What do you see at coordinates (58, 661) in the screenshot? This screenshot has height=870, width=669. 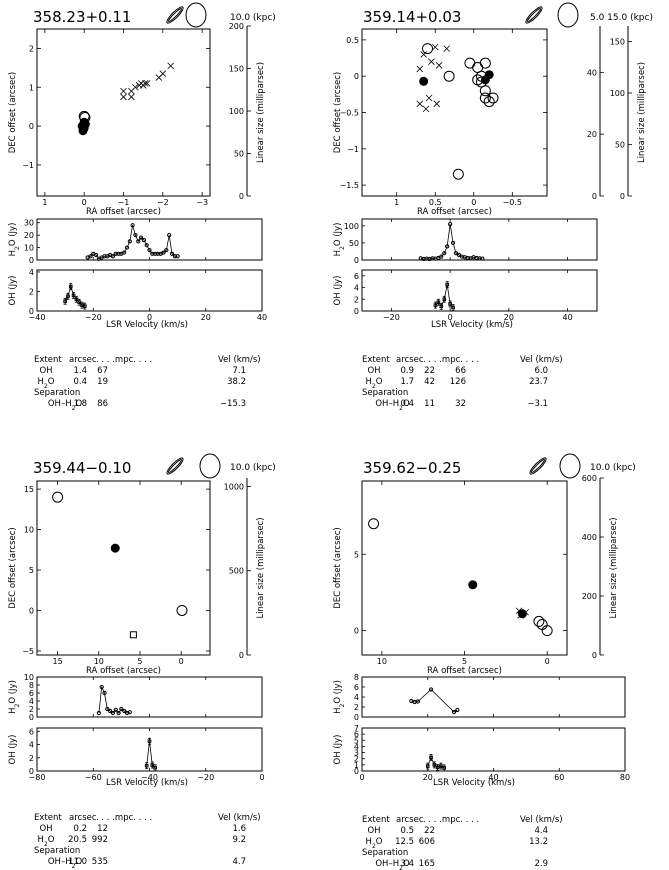 I see `map-xtick-label: 15` at bounding box center [58, 661].